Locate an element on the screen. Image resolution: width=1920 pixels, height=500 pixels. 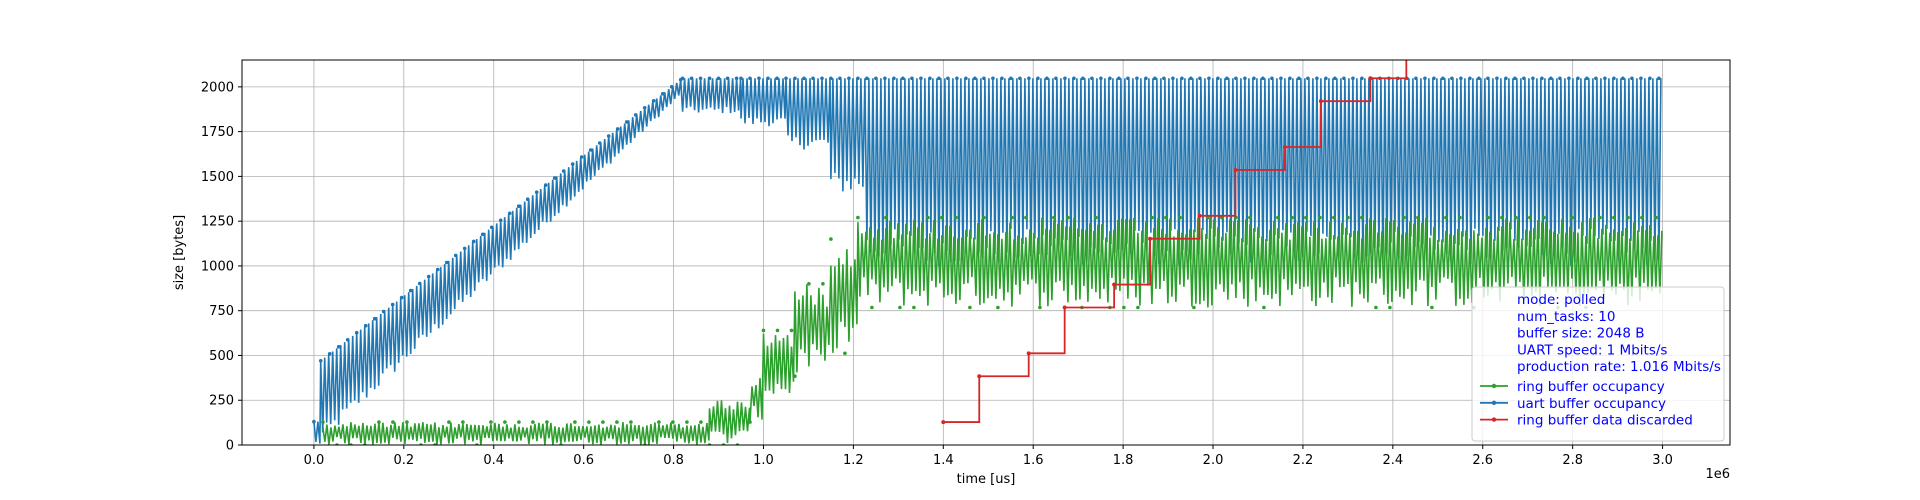
legend-handle-uart-buffer is located at coordinates (1494, 402).